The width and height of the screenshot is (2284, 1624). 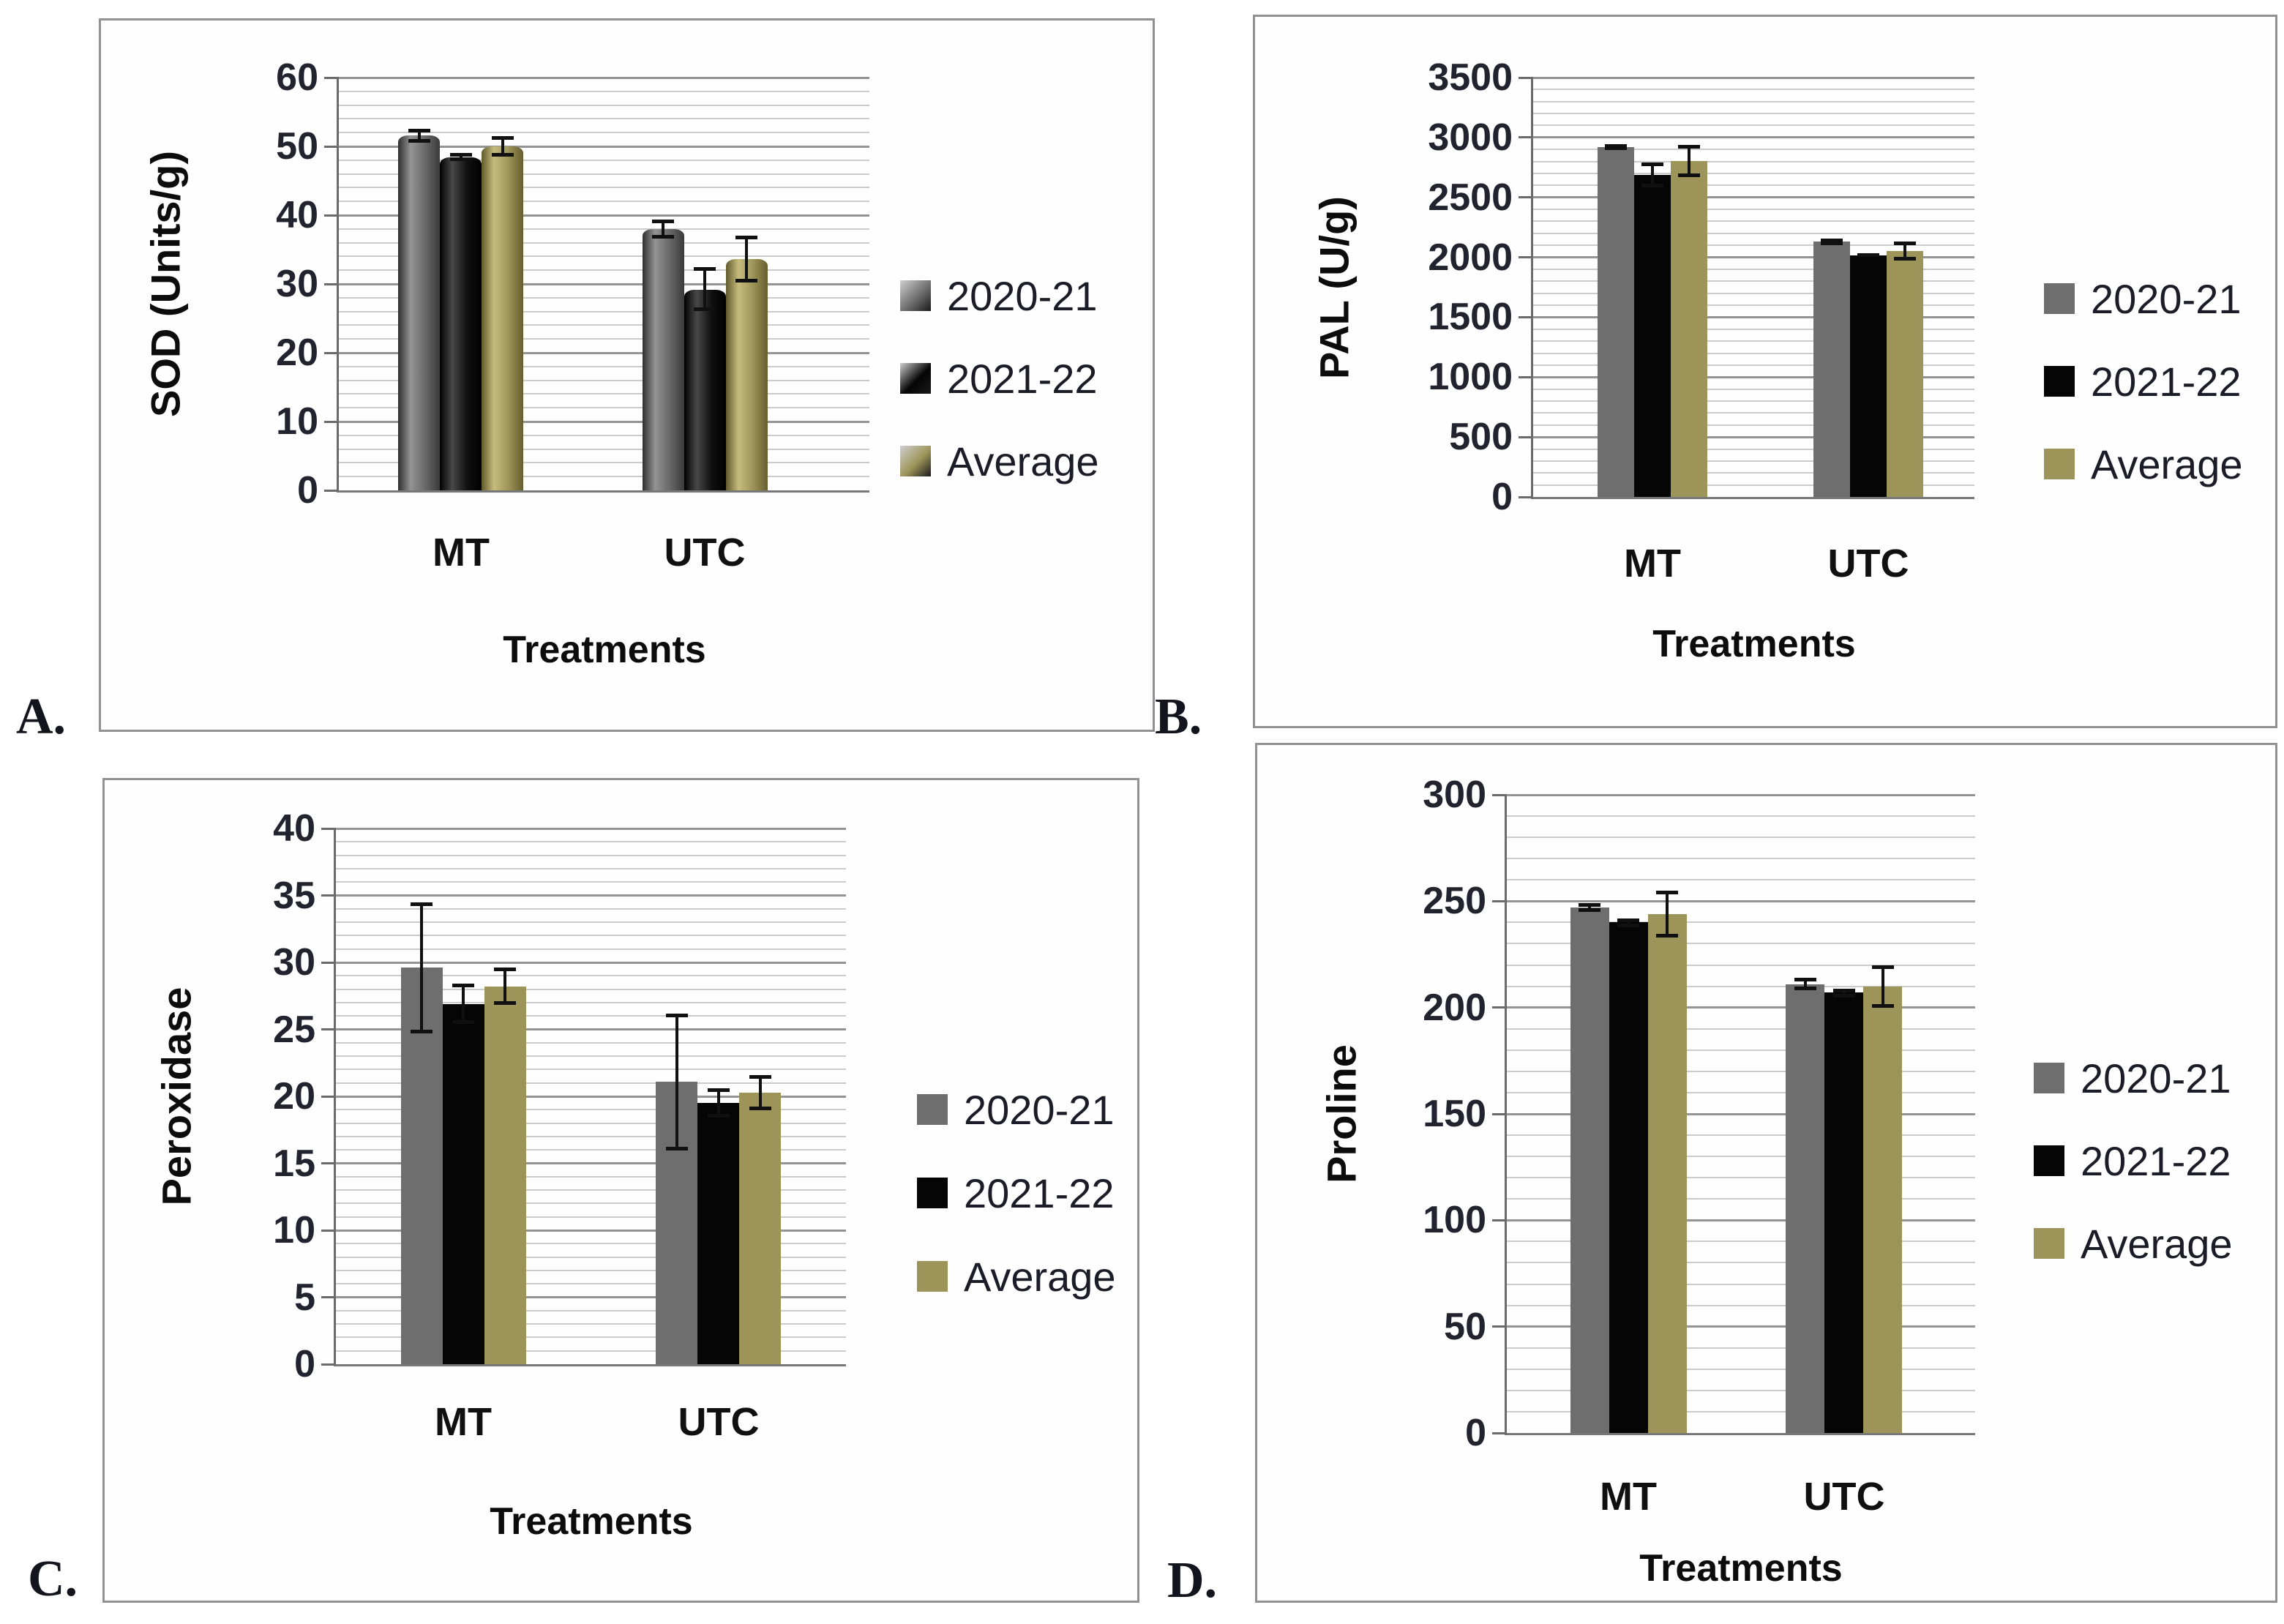 What do you see at coordinates (2157, 1243) in the screenshot?
I see `legend-label-average: Average` at bounding box center [2157, 1243].